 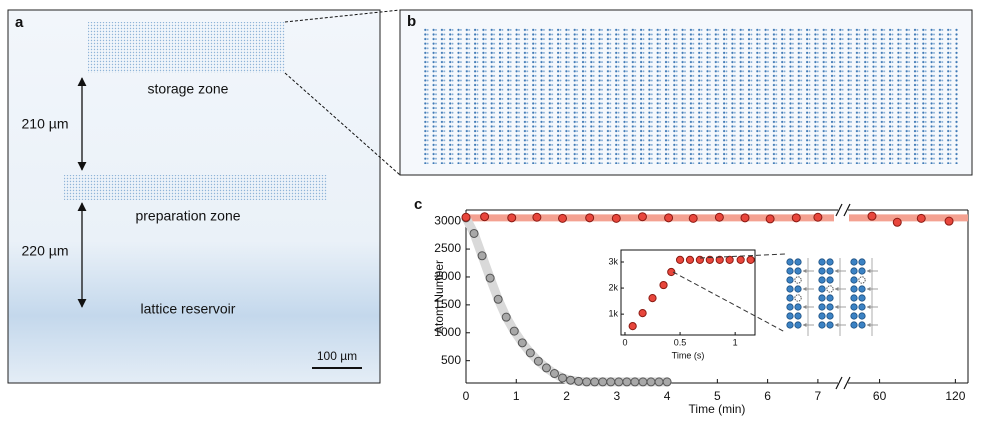 What do you see at coordinates (717, 409) in the screenshot?
I see `x-axis-label: Time (min)` at bounding box center [717, 409].